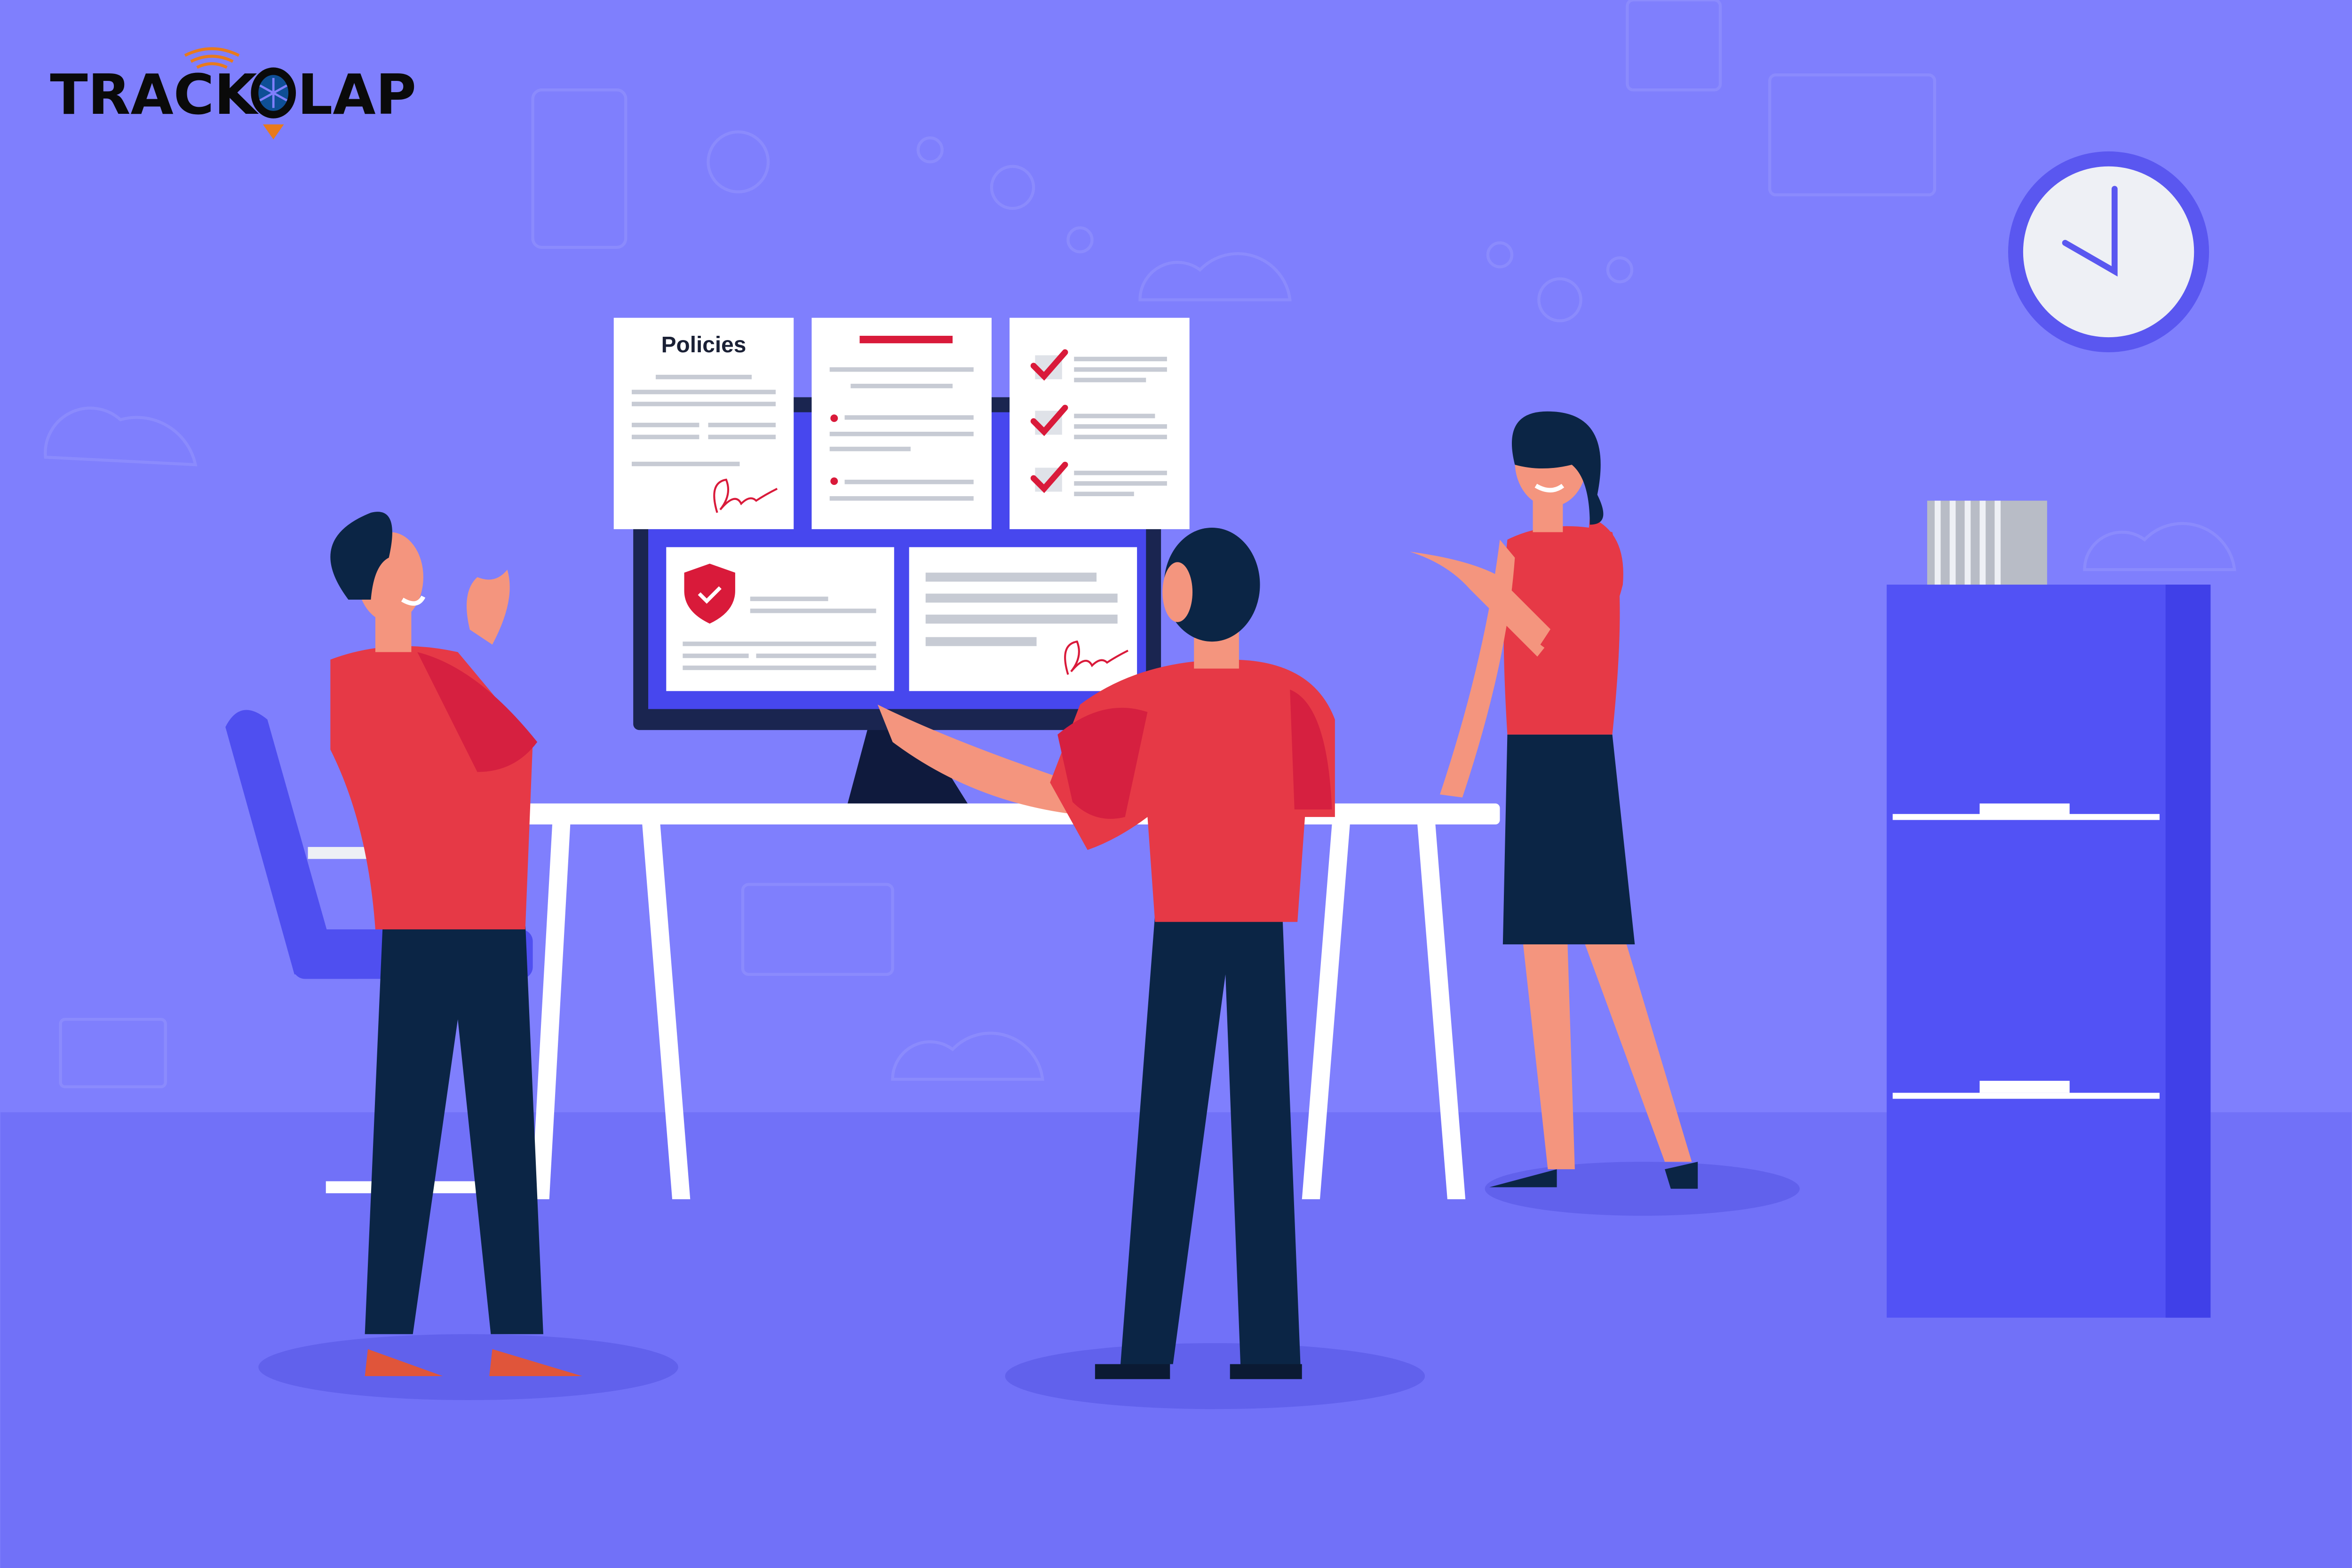  Describe the element at coordinates (1106, 953) in the screenshot. I see `person-center` at that location.